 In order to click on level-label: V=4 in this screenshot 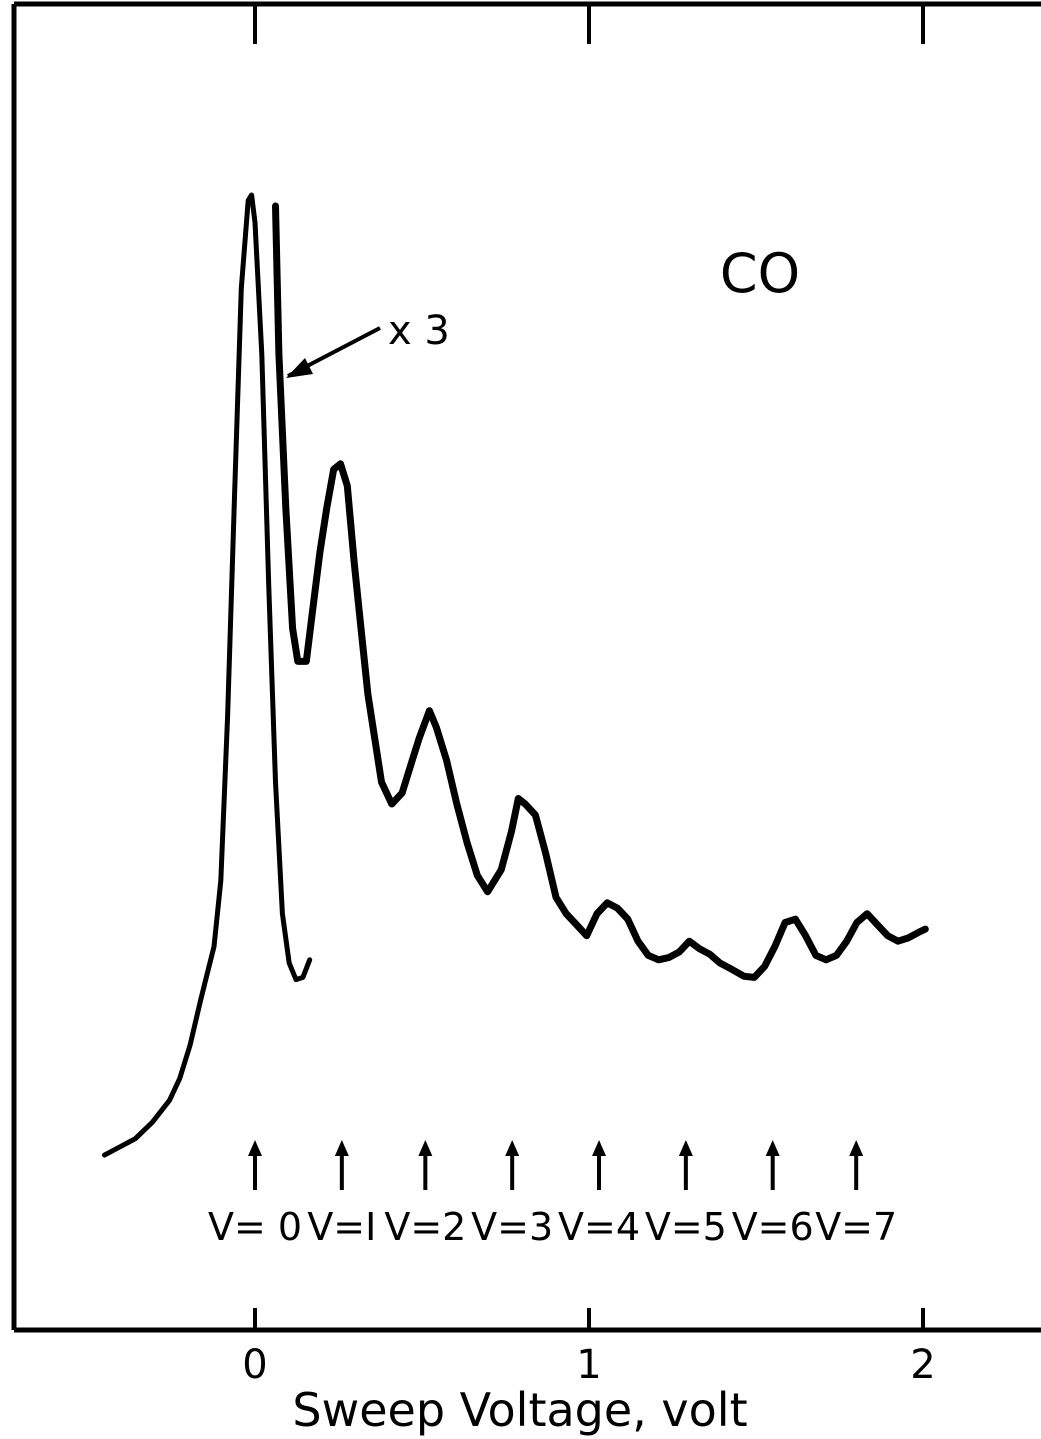, I will do `click(599, 1227)`.